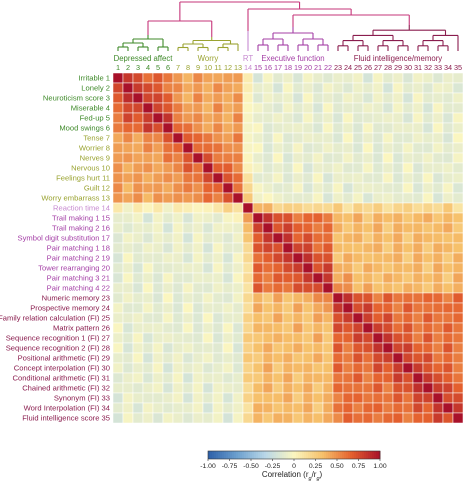 The image size is (474, 482). What do you see at coordinates (64, 238) in the screenshot?
I see `row-label: Symbol digit substitution 17` at bounding box center [64, 238].